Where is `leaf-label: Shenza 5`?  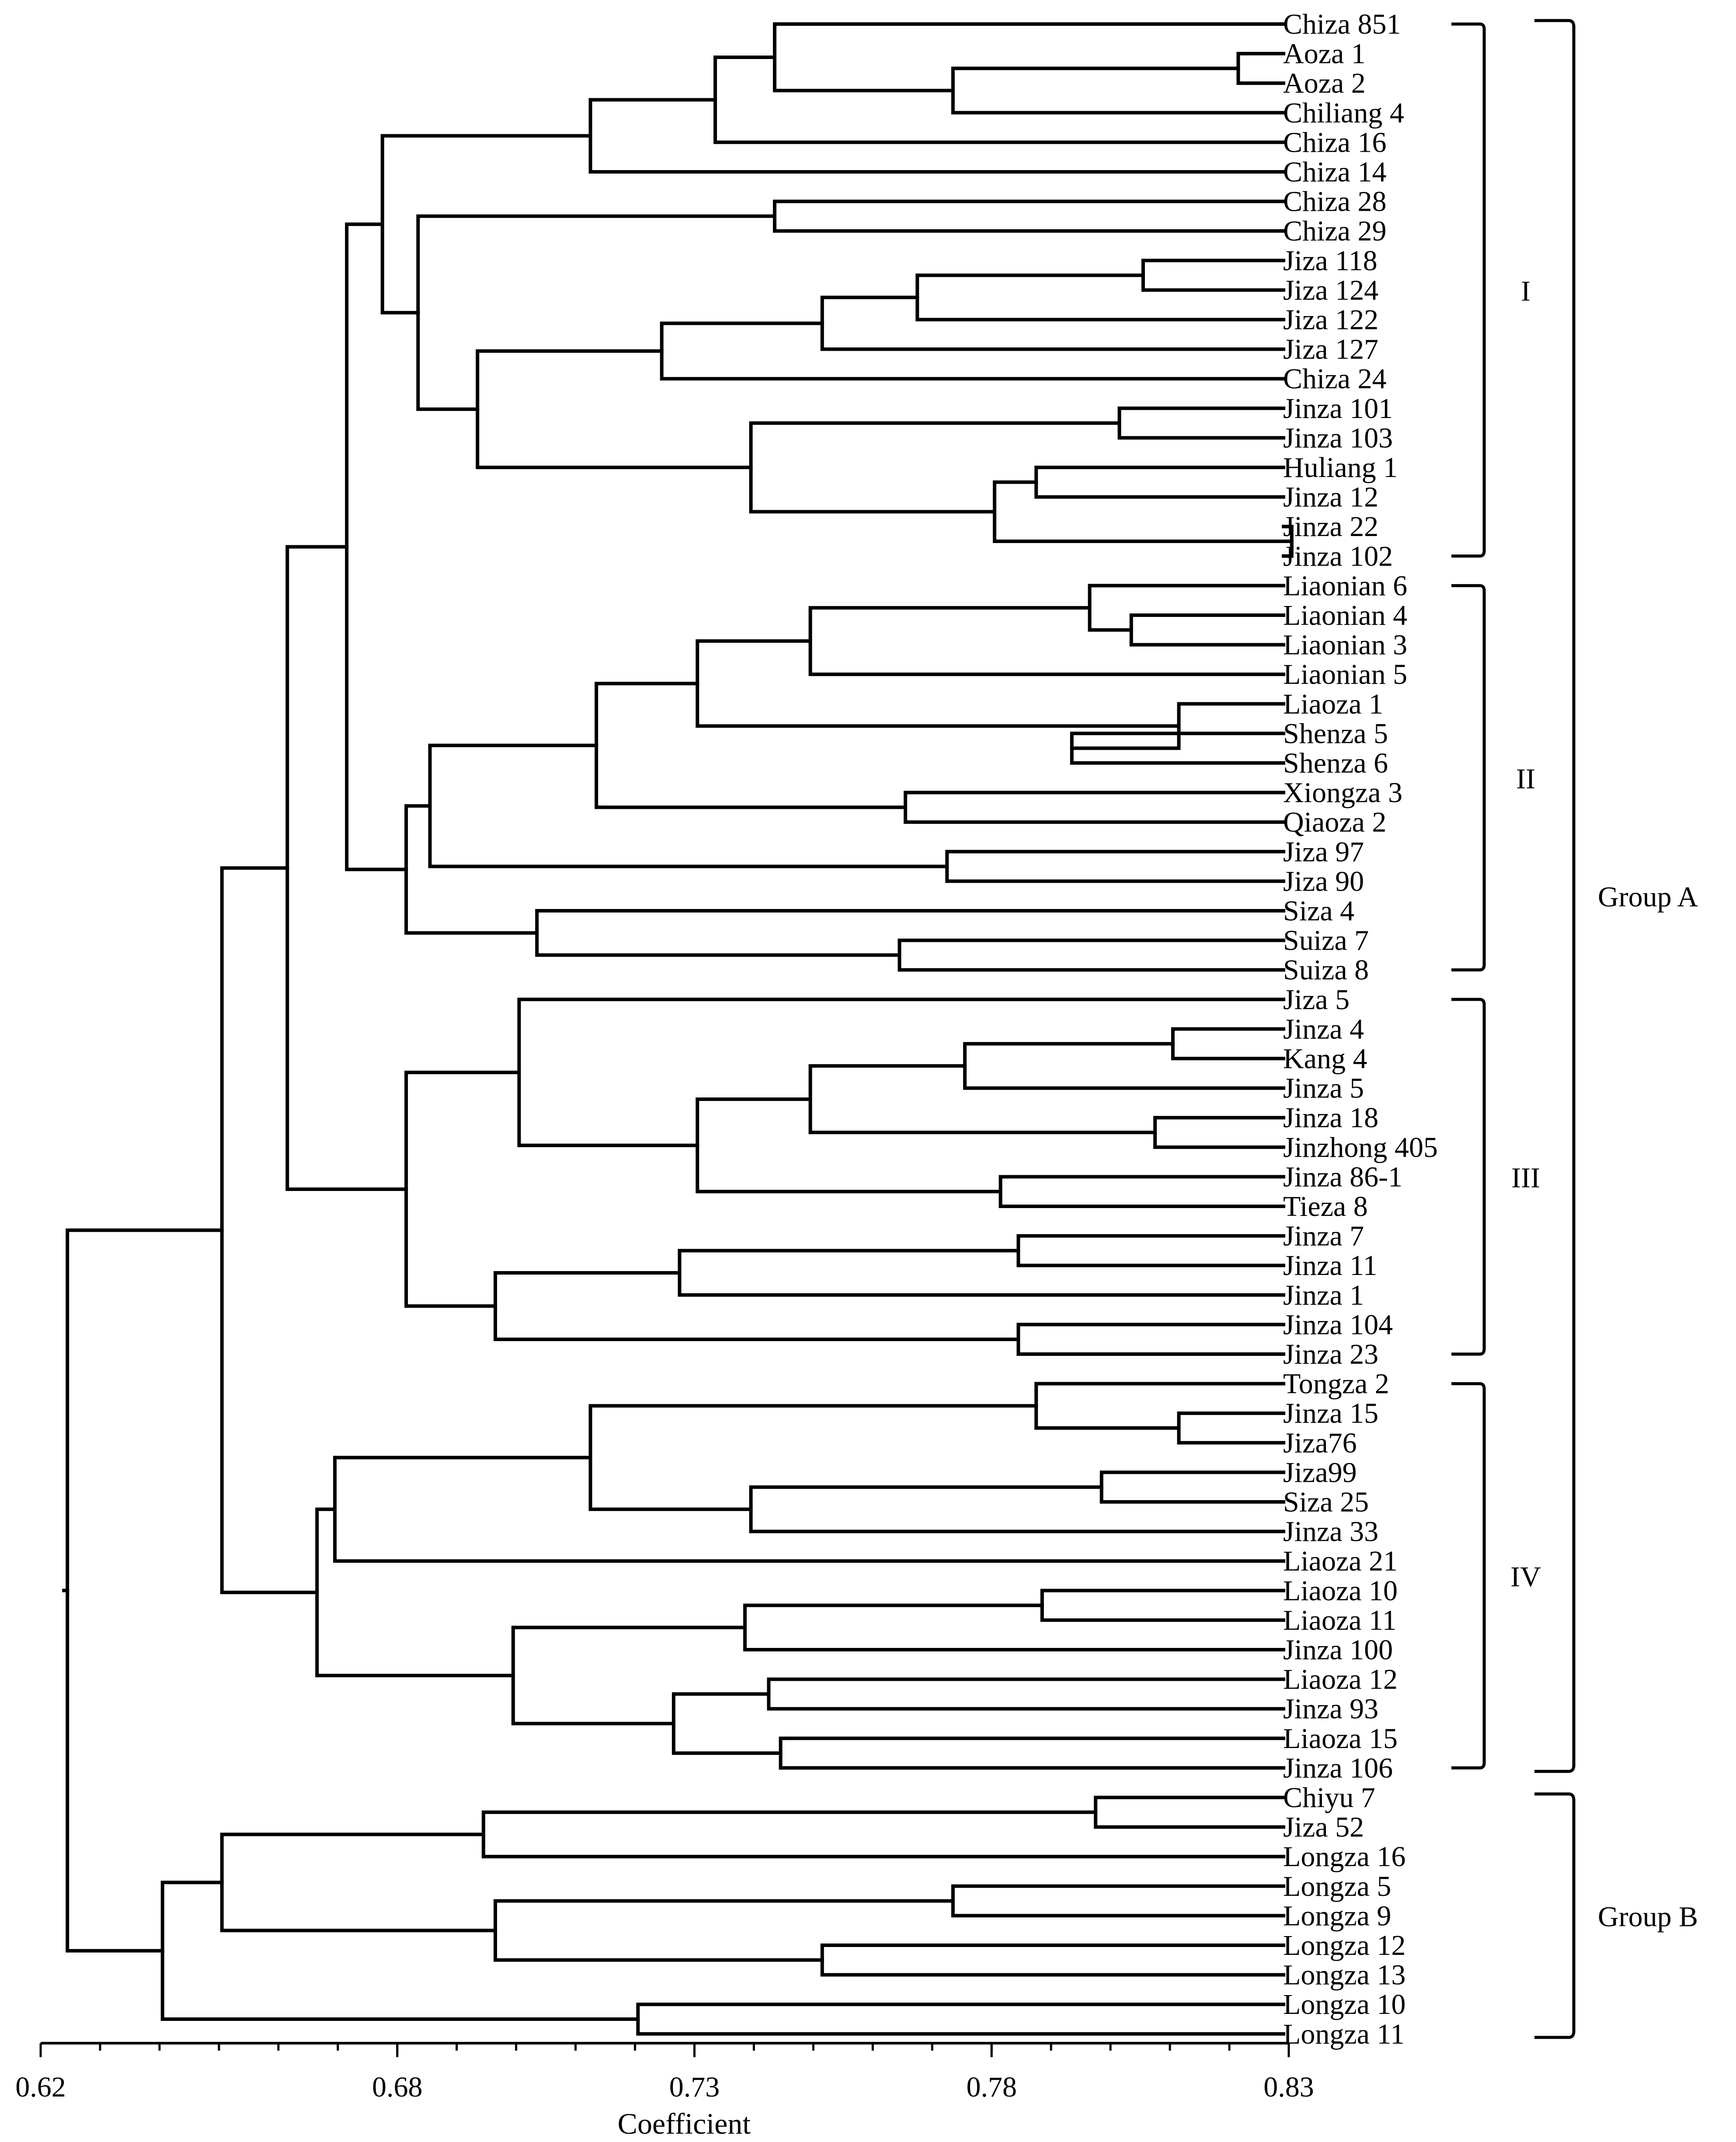
leaf-label: Shenza 5 is located at coordinates (1335, 733).